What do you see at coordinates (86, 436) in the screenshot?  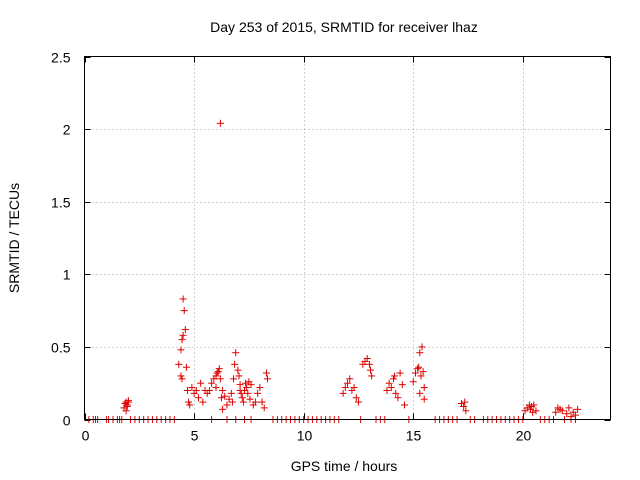 I see `x-tick-label: 0` at bounding box center [86, 436].